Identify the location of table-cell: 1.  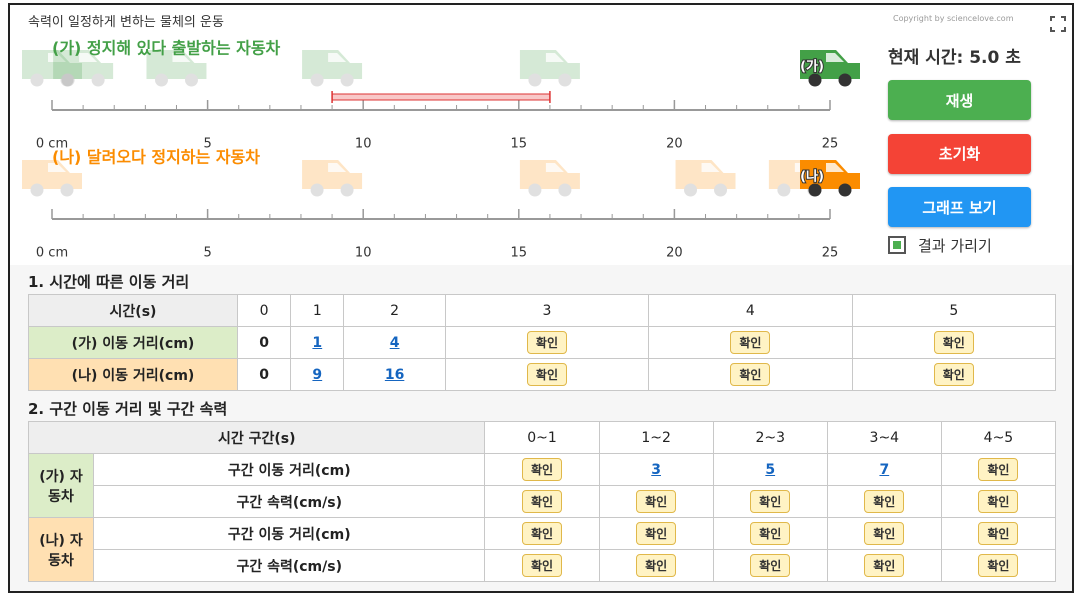
(317, 310).